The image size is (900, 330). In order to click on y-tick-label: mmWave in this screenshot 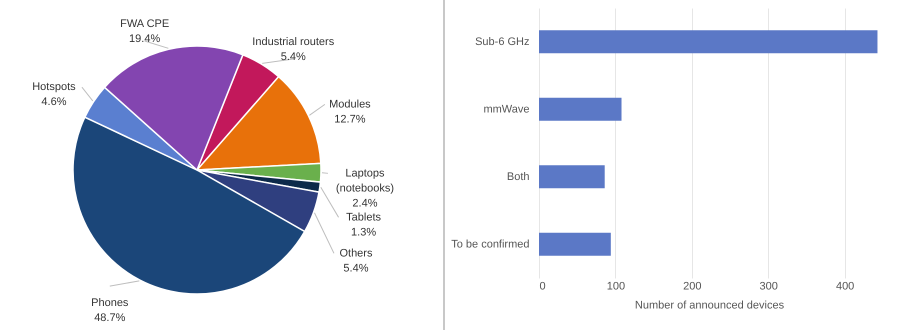, I will do `click(506, 109)`.